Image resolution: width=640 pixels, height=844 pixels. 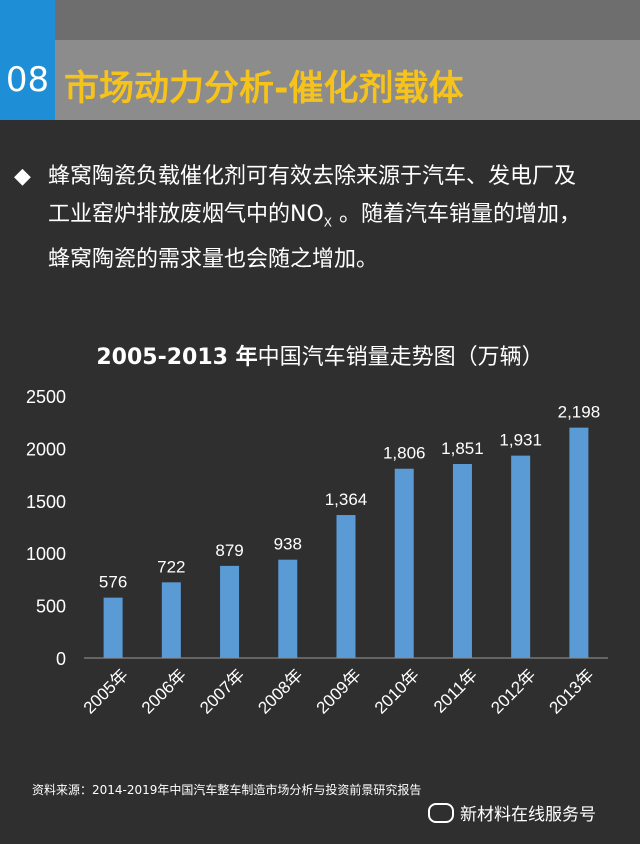 What do you see at coordinates (46, 397) in the screenshot?
I see `y-tick-label: 2500` at bounding box center [46, 397].